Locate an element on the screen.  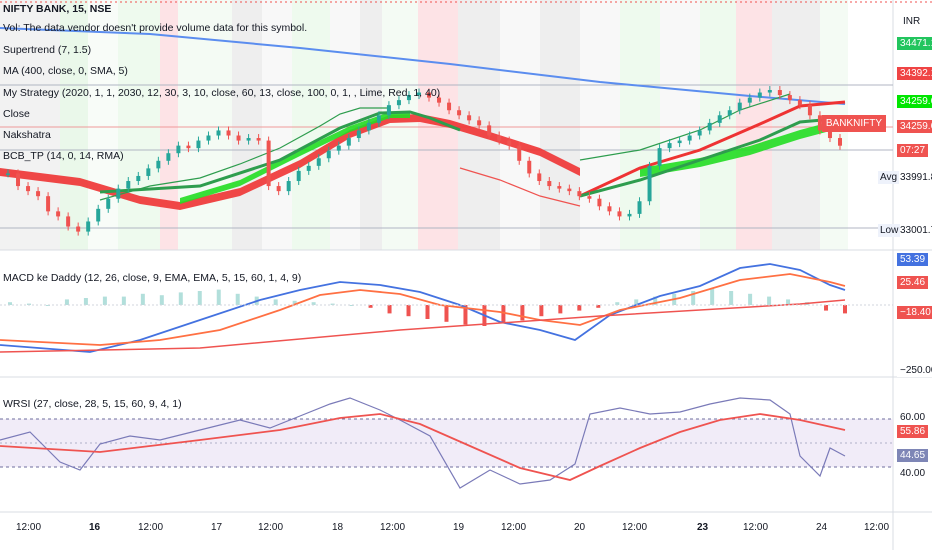
price-tag-4: 07:27 is located at coordinates (913, 150).